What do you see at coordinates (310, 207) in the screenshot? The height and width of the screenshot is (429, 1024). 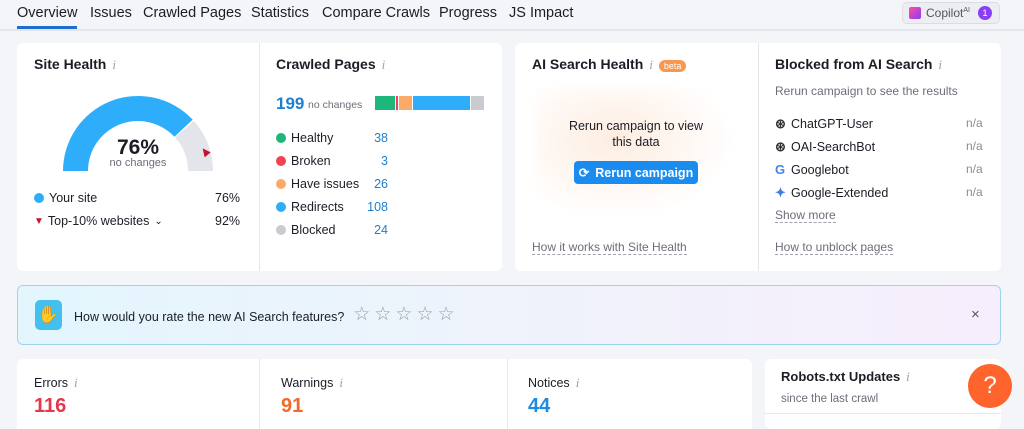 I see `crawled-item: Redirects` at bounding box center [310, 207].